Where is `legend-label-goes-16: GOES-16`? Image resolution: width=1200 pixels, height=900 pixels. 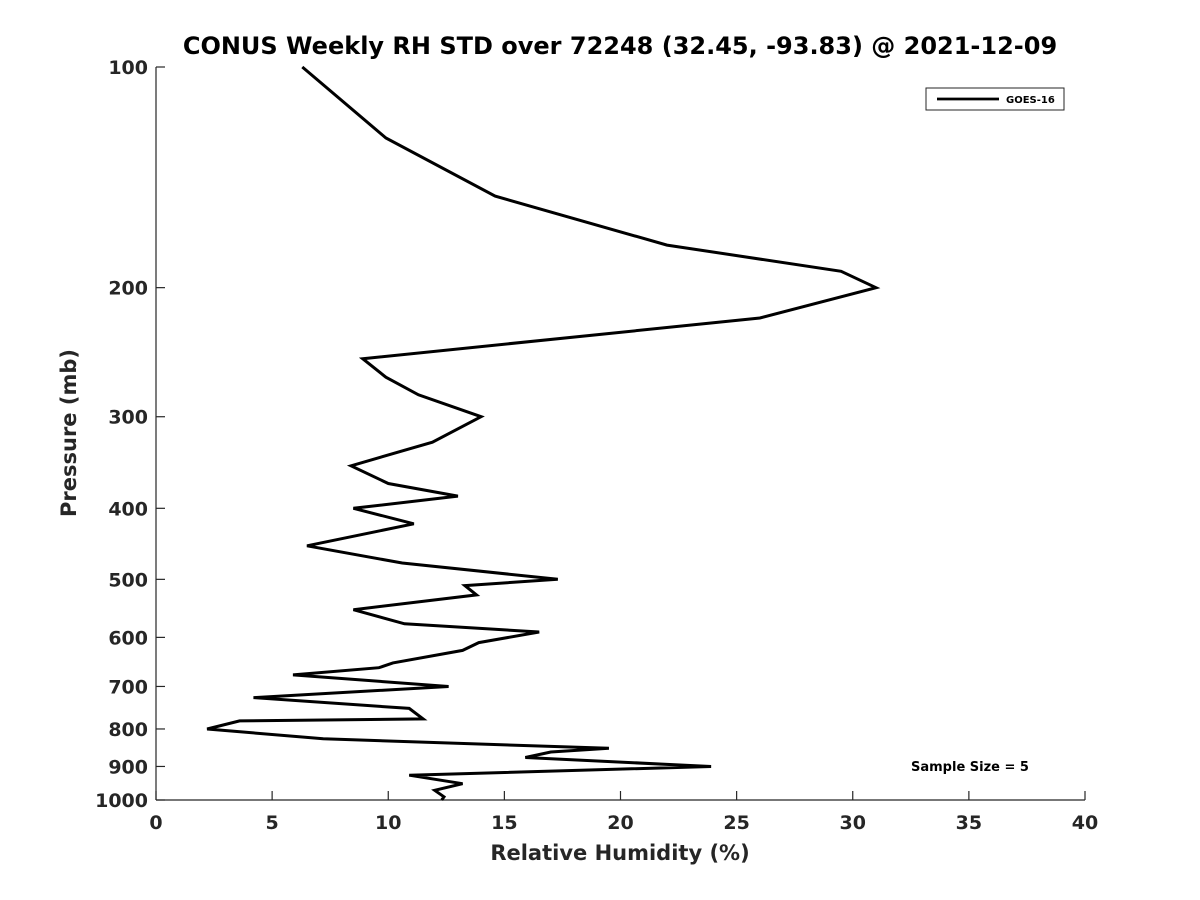
legend-label-goes-16: GOES-16 is located at coordinates (1030, 100).